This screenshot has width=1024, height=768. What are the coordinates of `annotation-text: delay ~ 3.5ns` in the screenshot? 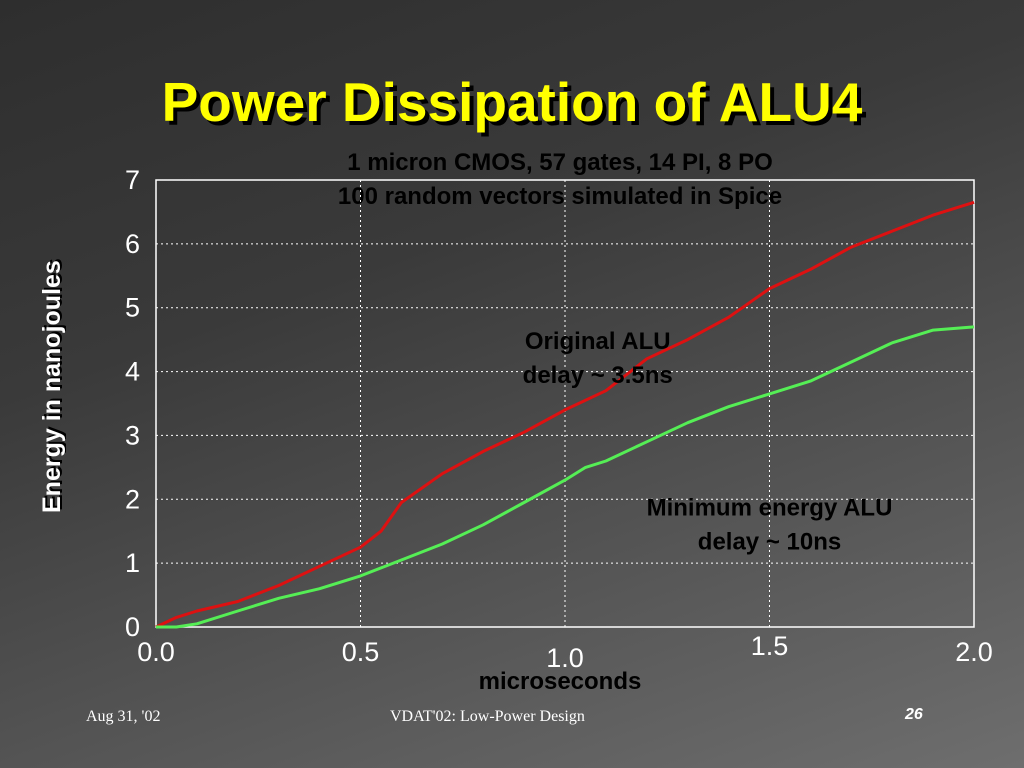 It's located at (598, 375).